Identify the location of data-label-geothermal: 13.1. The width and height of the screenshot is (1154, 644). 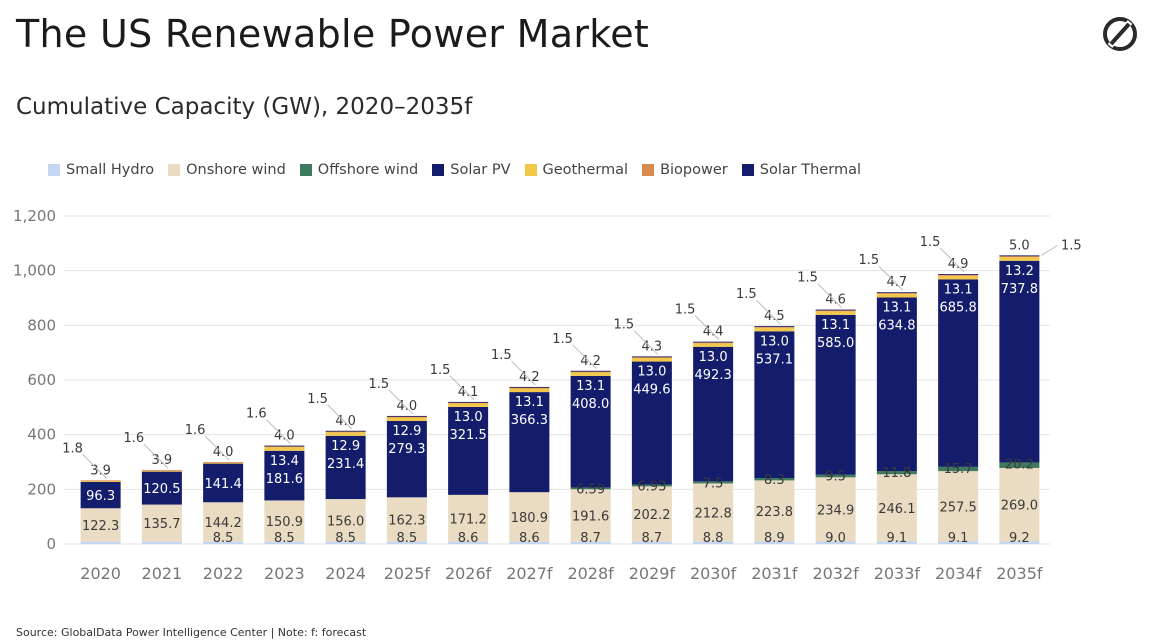
(835, 325).